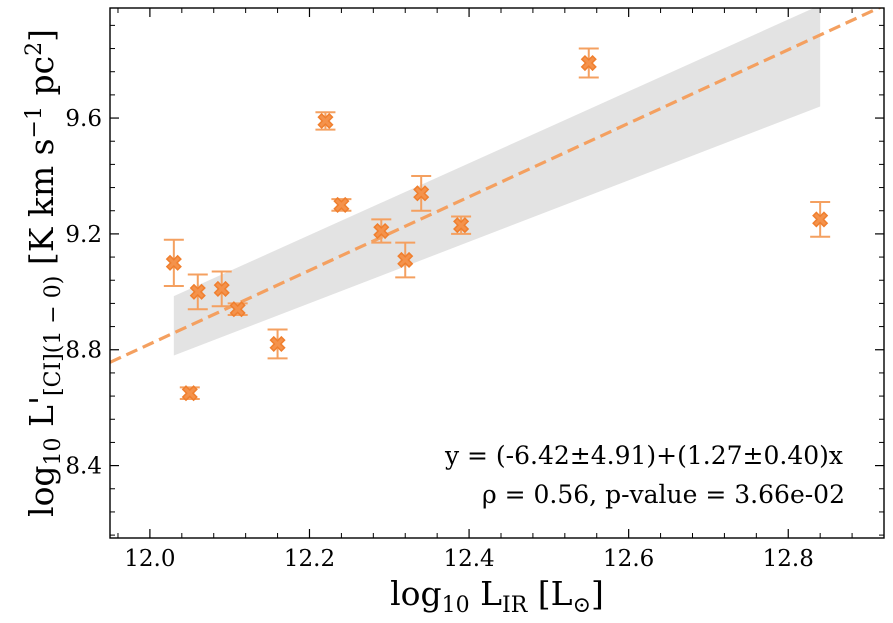 This screenshot has width=893, height=623. Describe the element at coordinates (788, 559) in the screenshot. I see `x-tick-label: 12.8` at that location.